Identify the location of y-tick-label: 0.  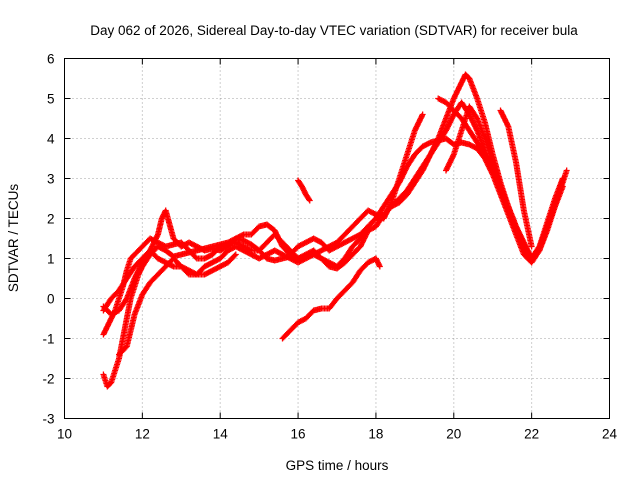
(51, 299).